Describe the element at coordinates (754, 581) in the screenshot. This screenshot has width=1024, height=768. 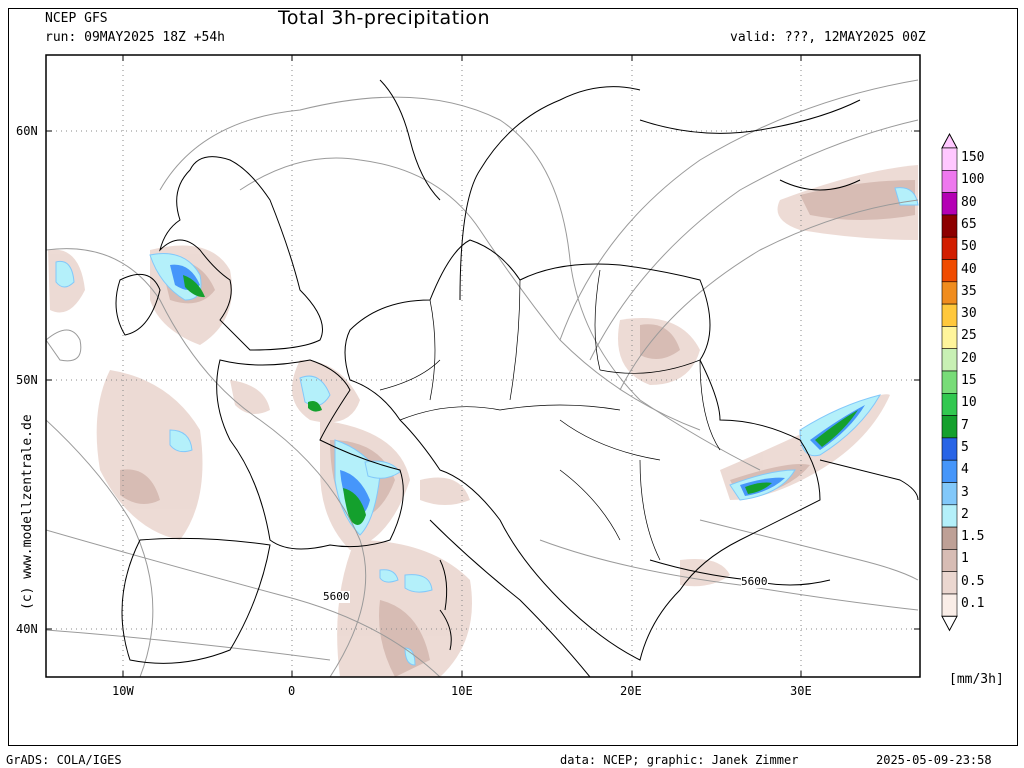
I see `contour-label-east: 5600` at that location.